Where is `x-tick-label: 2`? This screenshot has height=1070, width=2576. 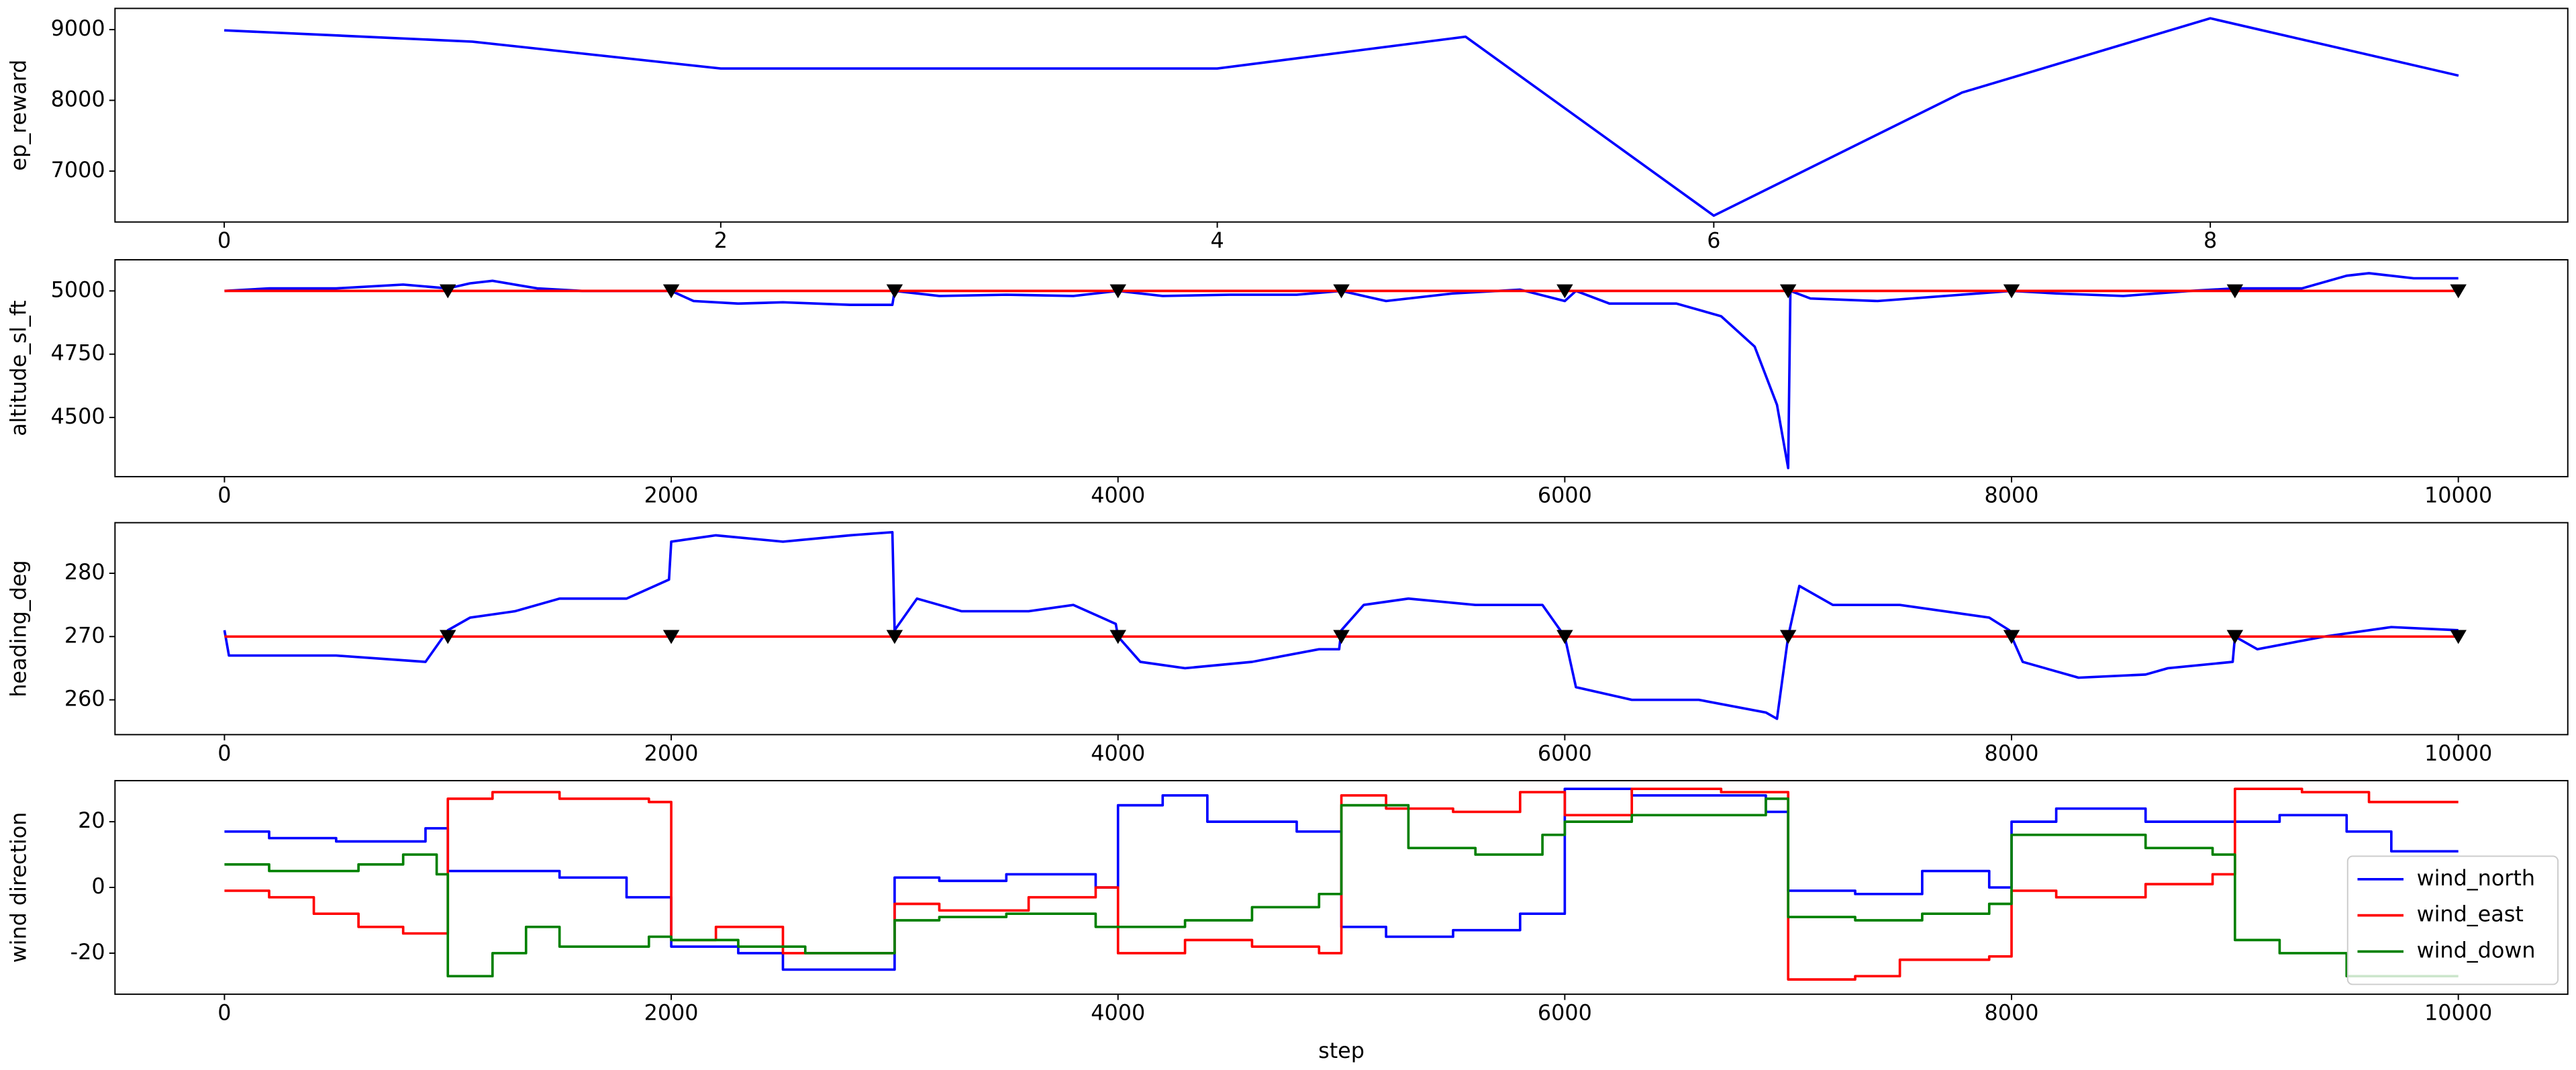
x-tick-label: 2 is located at coordinates (721, 241).